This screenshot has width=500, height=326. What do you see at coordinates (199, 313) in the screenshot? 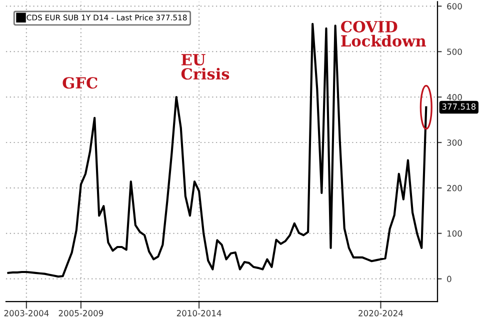
I see `x-tick-label: 2010-2014` at bounding box center [199, 313].